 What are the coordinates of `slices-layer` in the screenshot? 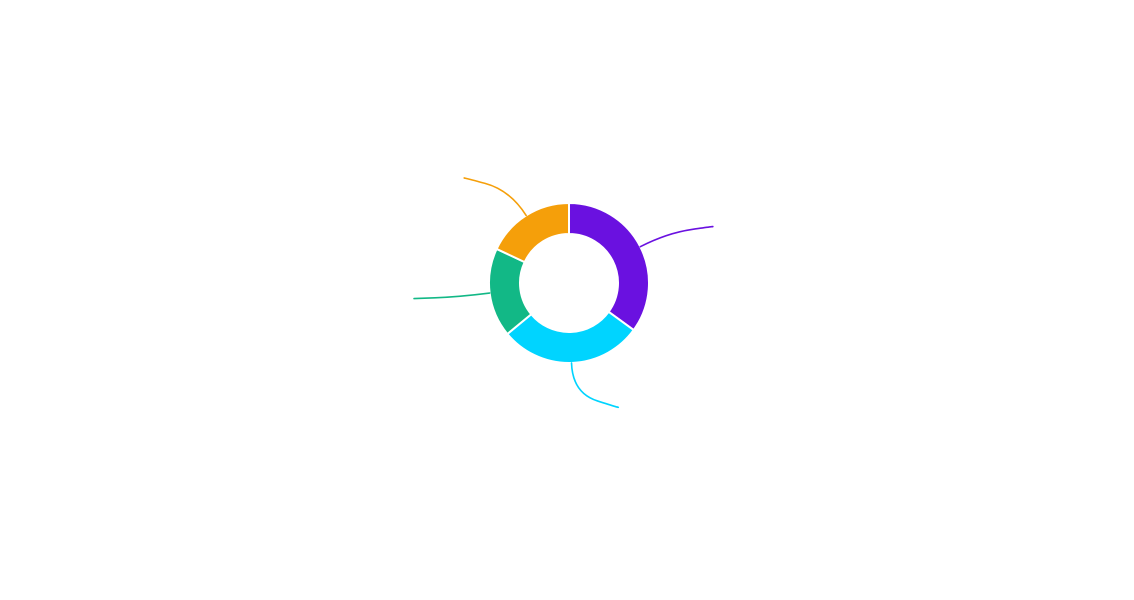 It's located at (569, 283).